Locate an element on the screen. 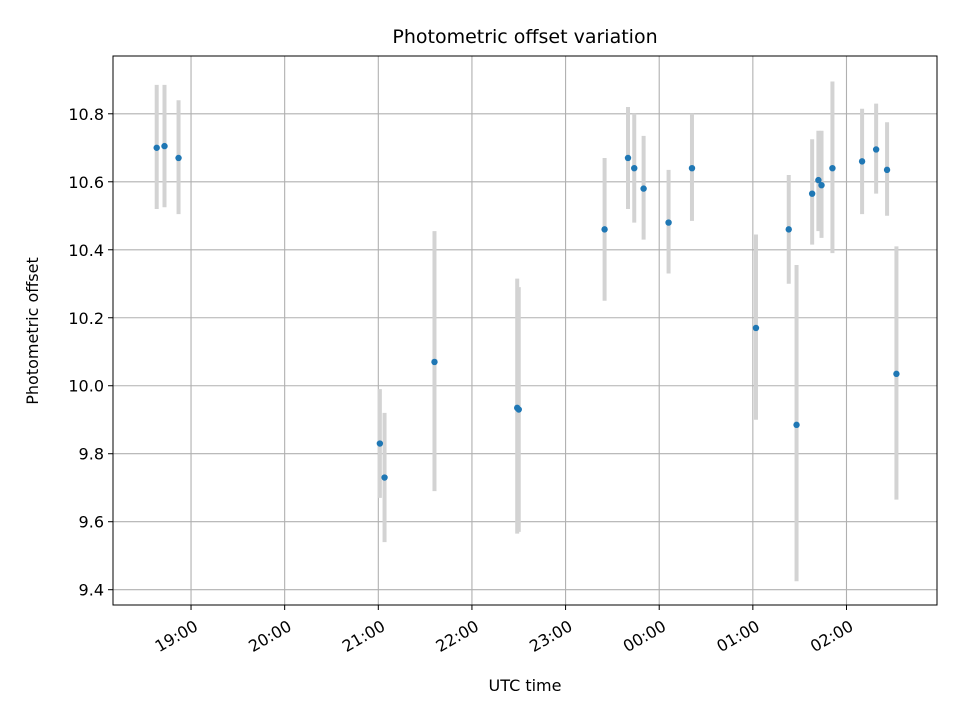  y-axis-title: Photometric offset is located at coordinates (32, 331).